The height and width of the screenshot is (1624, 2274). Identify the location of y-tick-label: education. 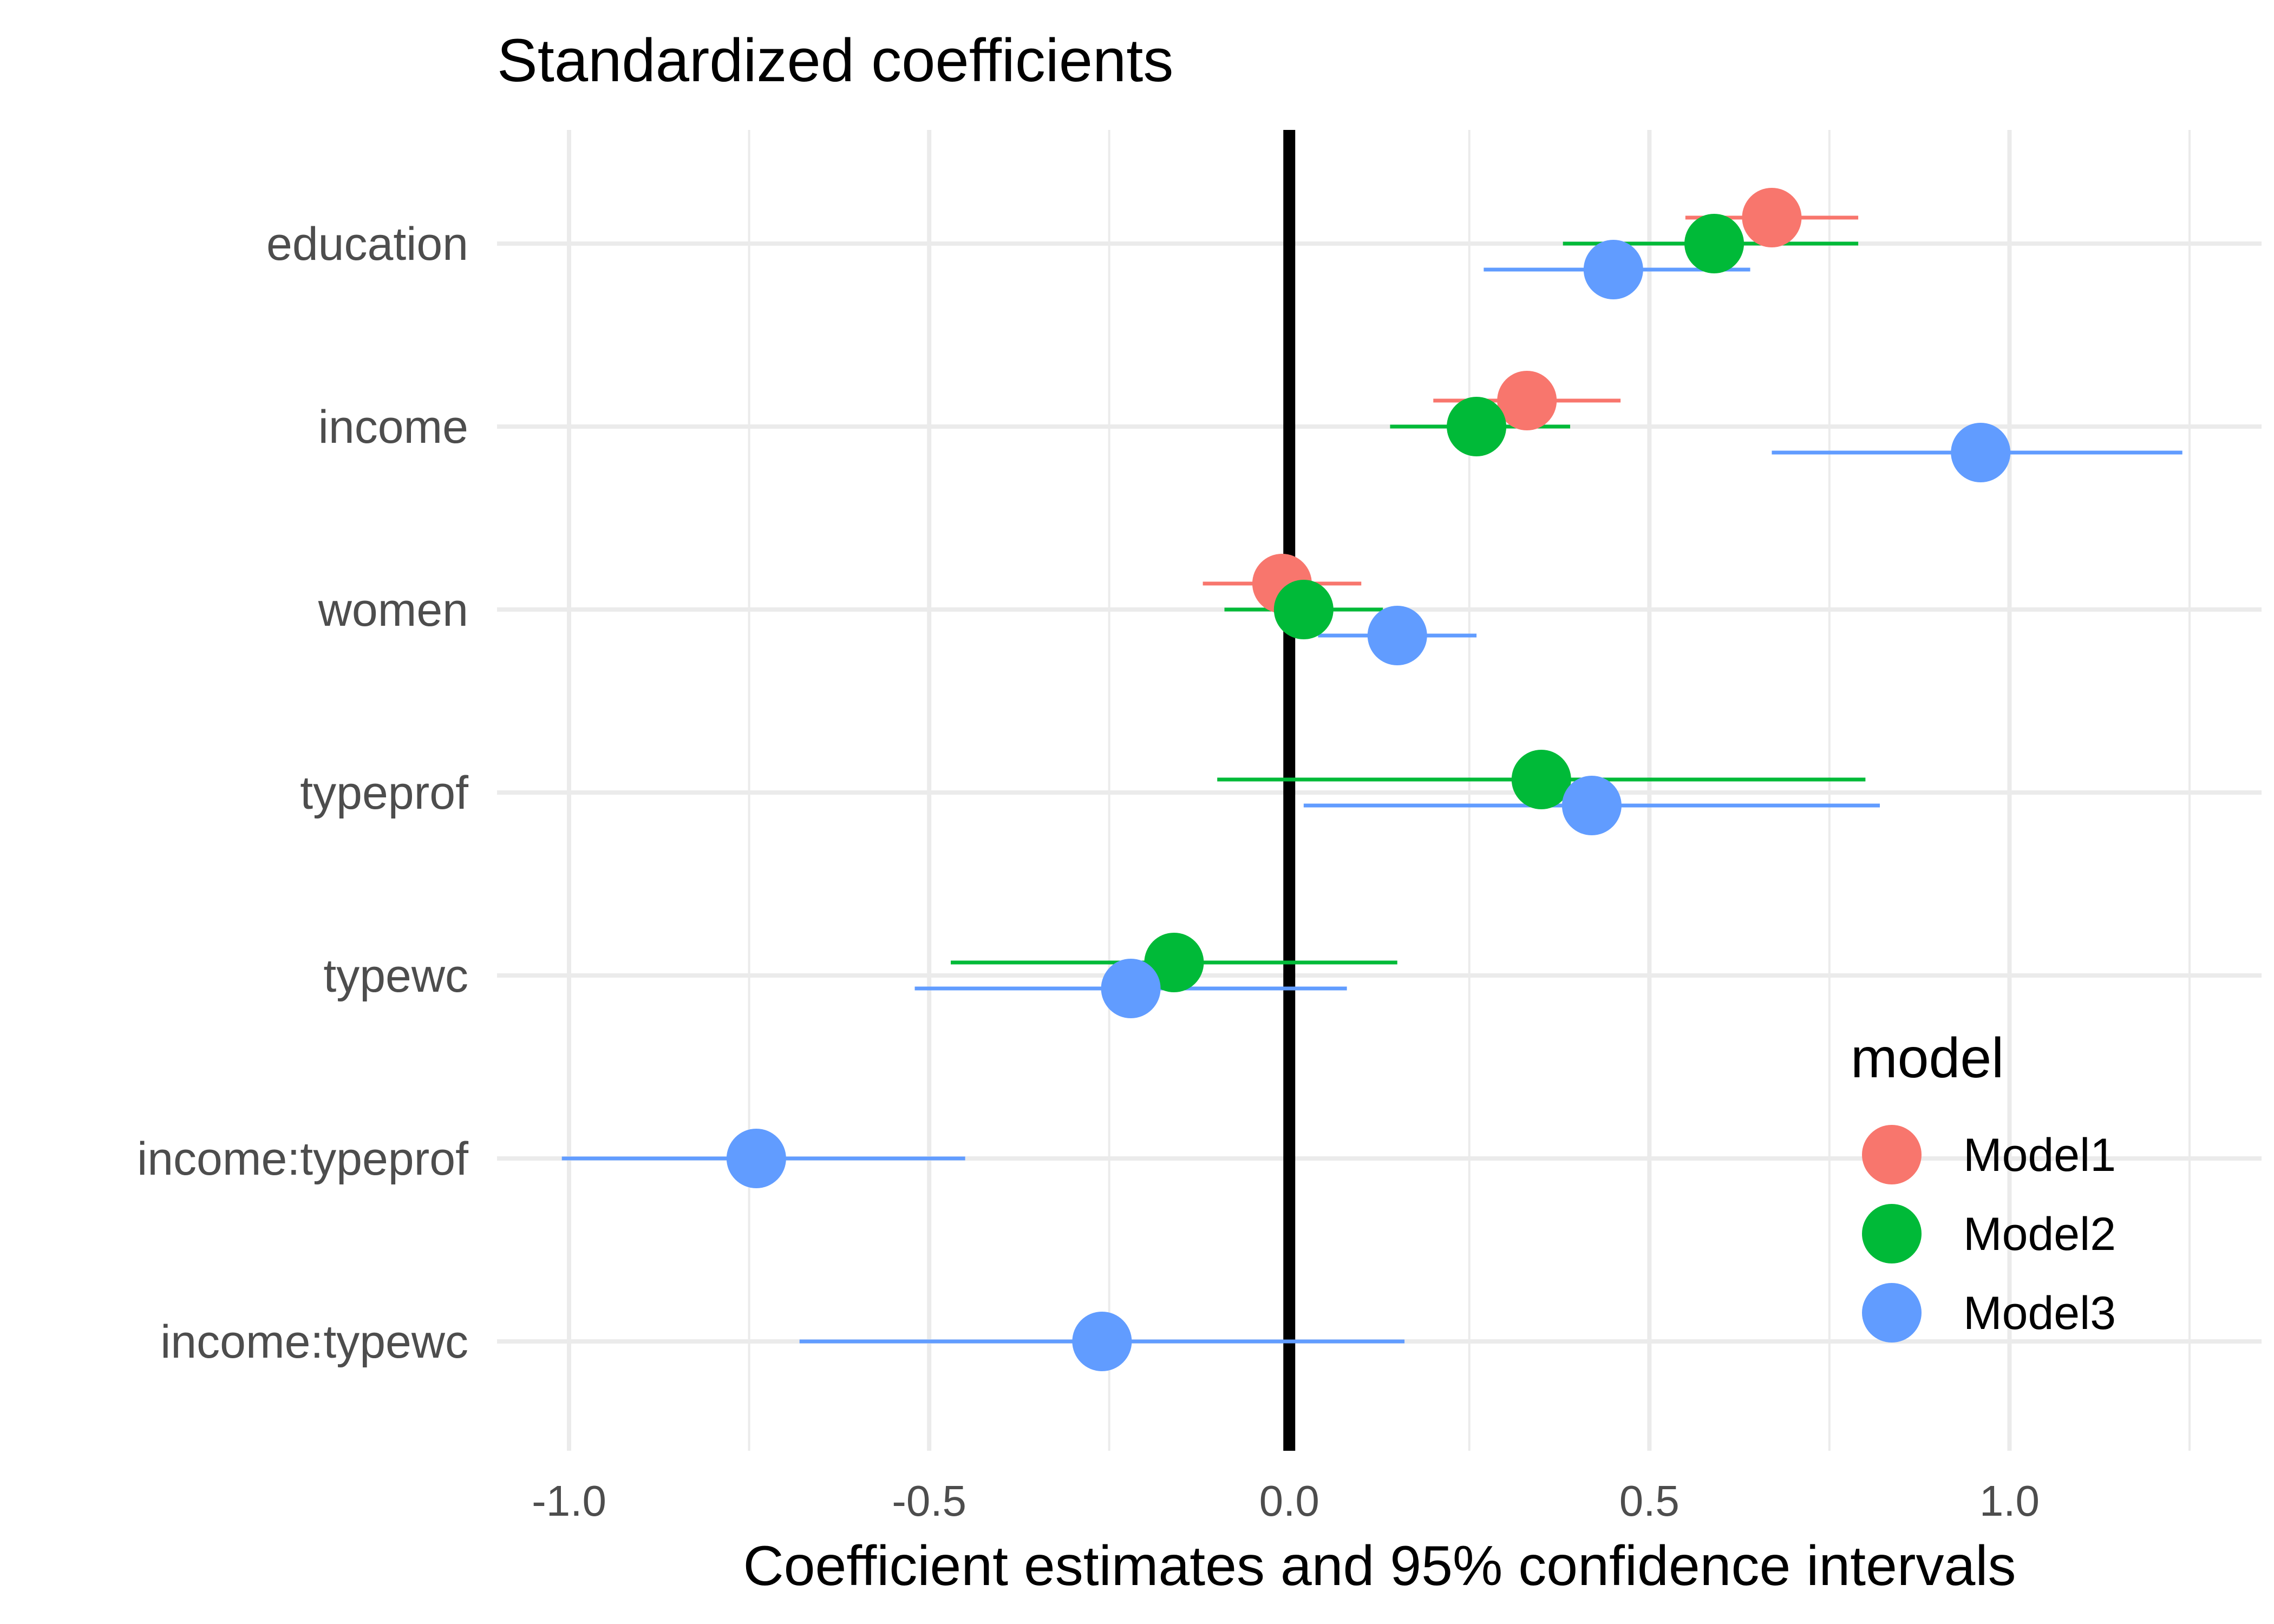
(367, 244).